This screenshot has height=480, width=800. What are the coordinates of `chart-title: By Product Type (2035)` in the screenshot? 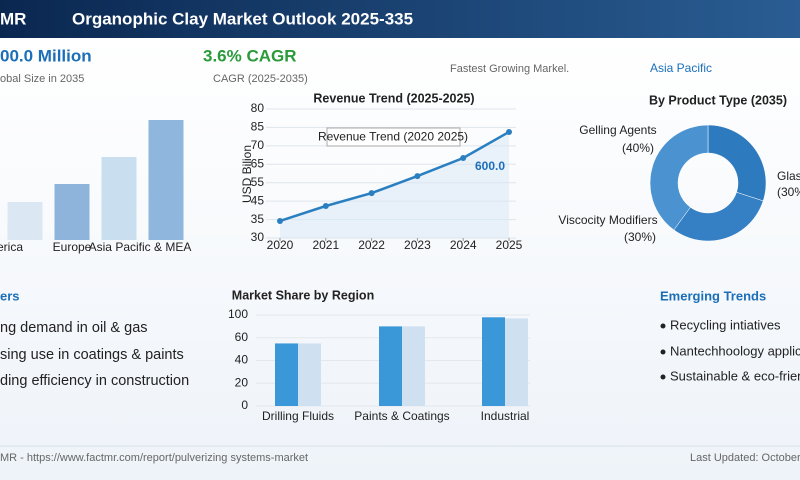 It's located at (718, 100).